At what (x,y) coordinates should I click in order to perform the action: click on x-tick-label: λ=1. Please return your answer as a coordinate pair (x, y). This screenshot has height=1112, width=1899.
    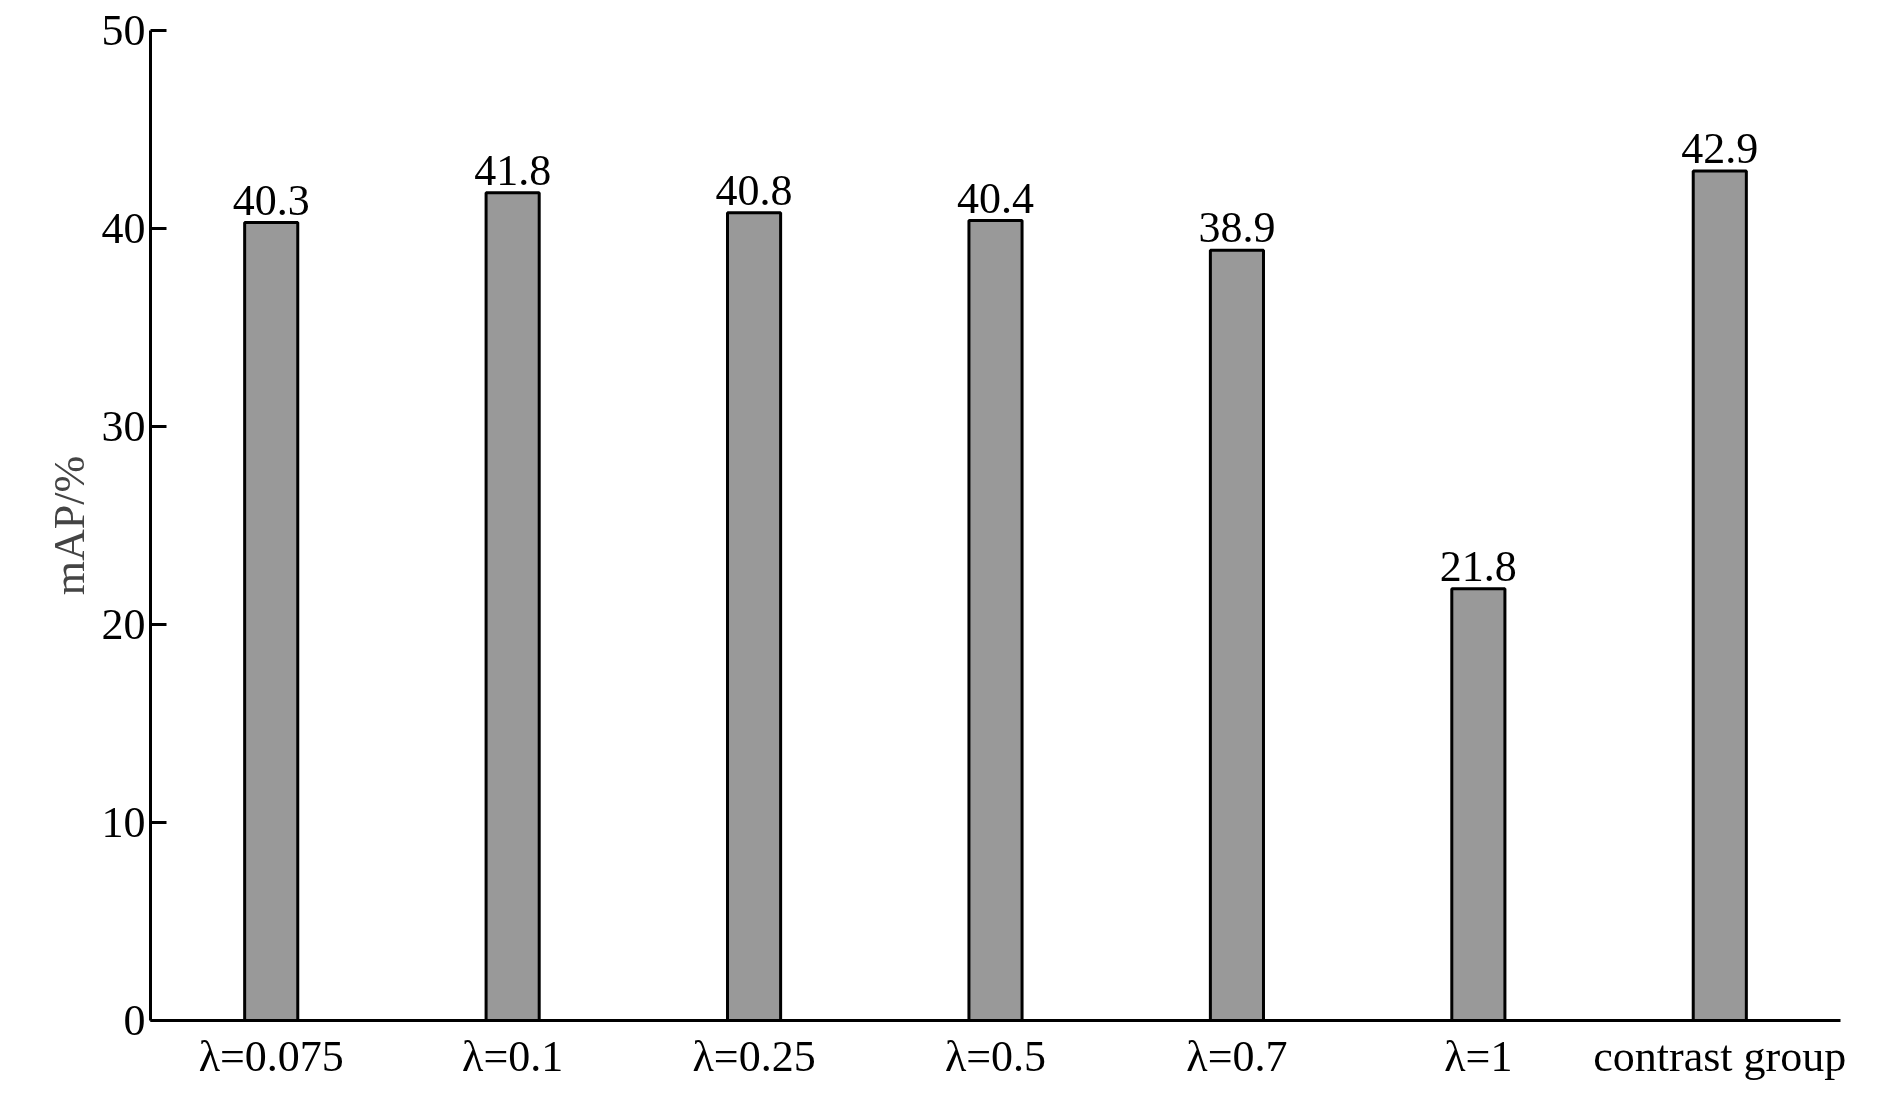
    Looking at the image, I should click on (1478, 1056).